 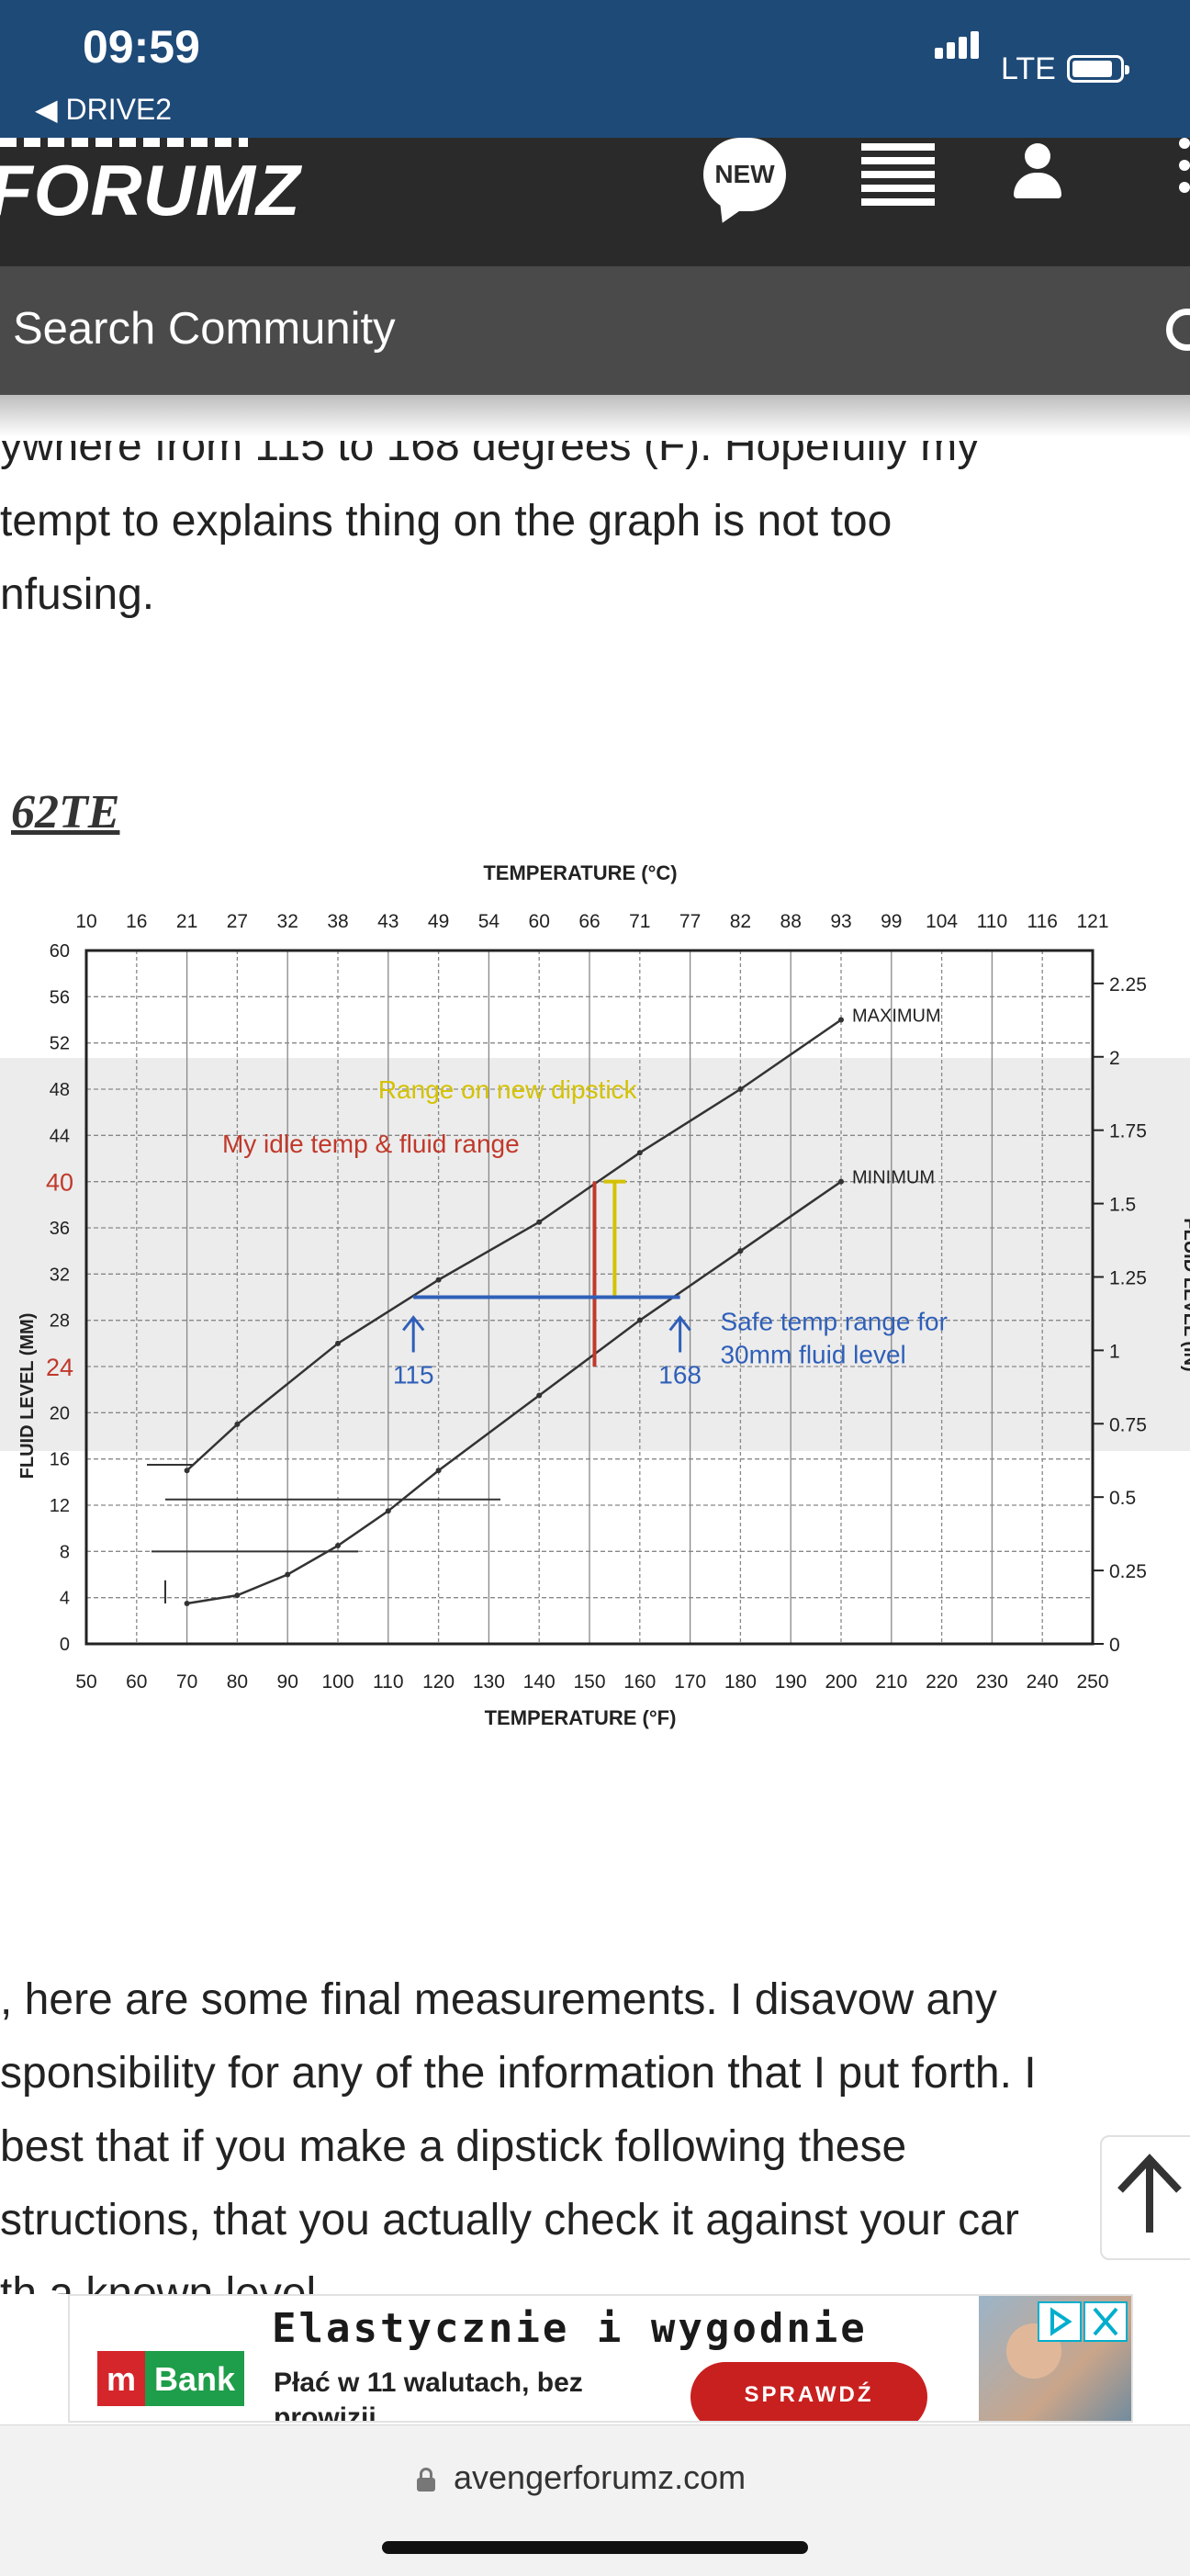 What do you see at coordinates (204, 329) in the screenshot?
I see `search-input: Search Community` at bounding box center [204, 329].